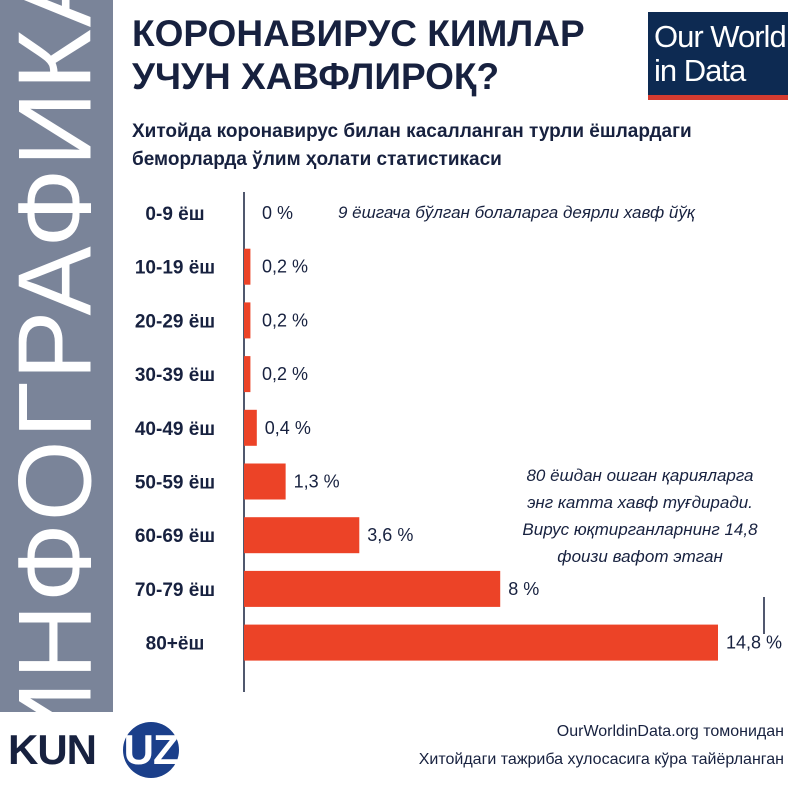 This screenshot has width=800, height=800. I want to click on page-title: КОРОНАВИРУС КИМЛАР УЧУН ХАВФЛИРОҚ?, so click(387, 55).